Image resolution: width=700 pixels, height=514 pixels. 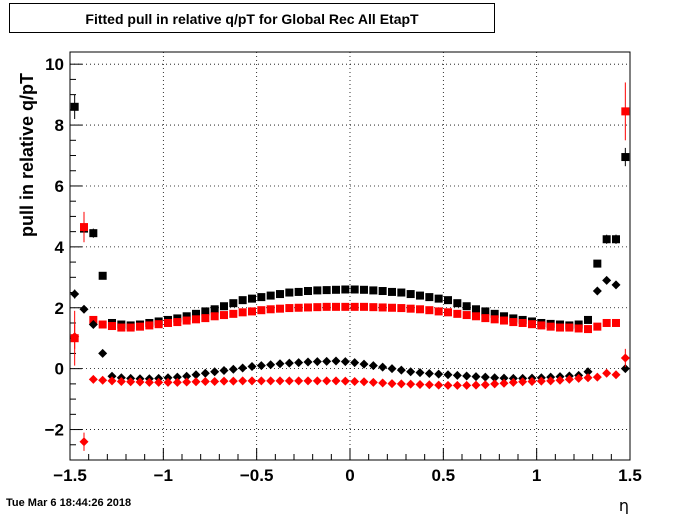 I want to click on timestamp: Tue Mar 6 18:44:26 2018, so click(x=69, y=503).